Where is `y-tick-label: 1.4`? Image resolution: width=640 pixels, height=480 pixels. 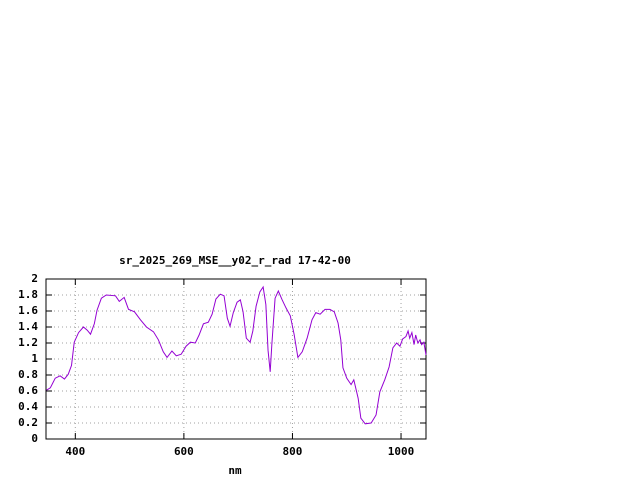 y-tick-label: 1.4 is located at coordinates (28, 326).